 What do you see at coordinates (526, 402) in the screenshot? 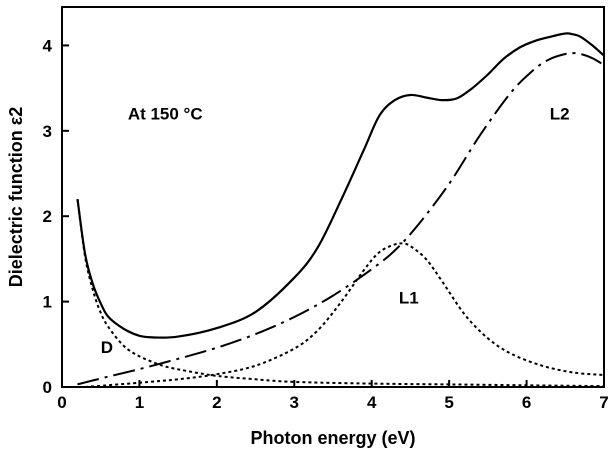
I see `x-tick-label: 6` at bounding box center [526, 402].